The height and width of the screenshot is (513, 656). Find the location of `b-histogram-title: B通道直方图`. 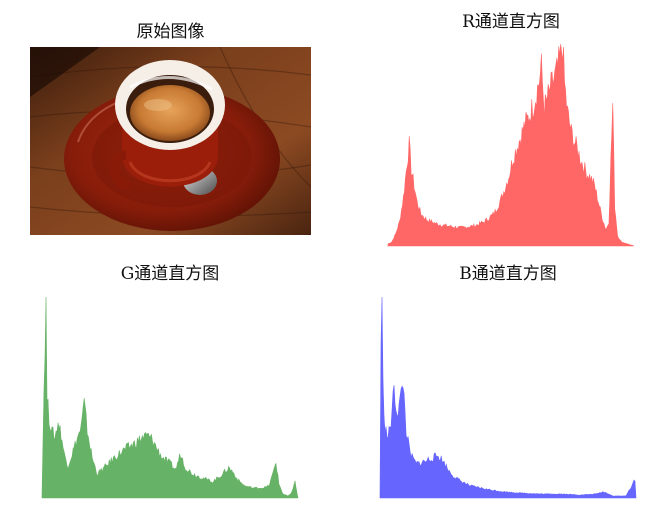

b-histogram-title: B通道直方图 is located at coordinates (508, 274).